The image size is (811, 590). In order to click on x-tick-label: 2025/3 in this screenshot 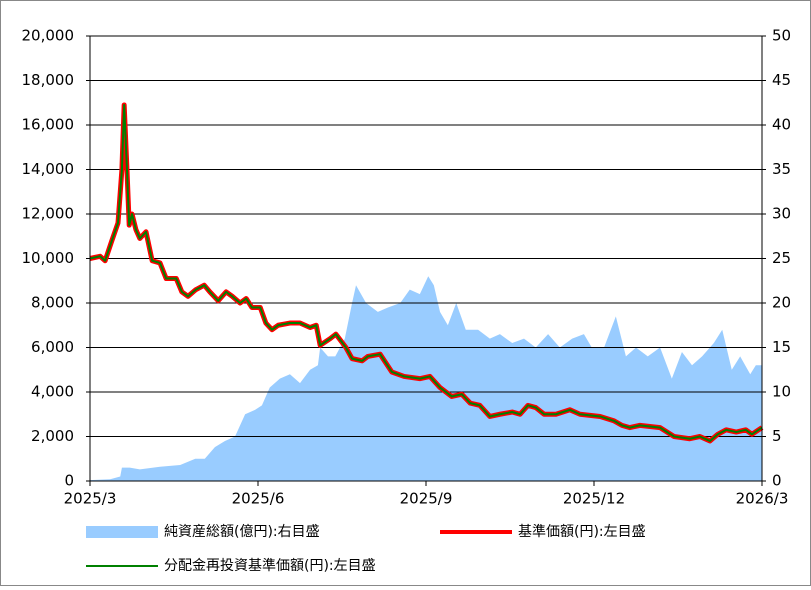, I will do `click(90, 499)`.